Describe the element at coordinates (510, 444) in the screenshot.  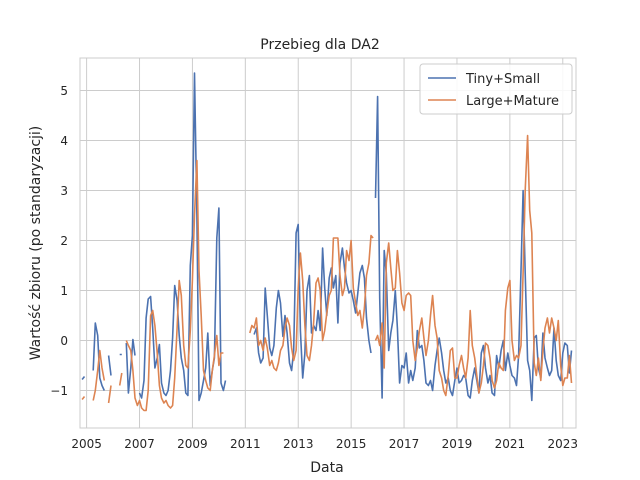
I see `x-tick-label: 2021` at that location.